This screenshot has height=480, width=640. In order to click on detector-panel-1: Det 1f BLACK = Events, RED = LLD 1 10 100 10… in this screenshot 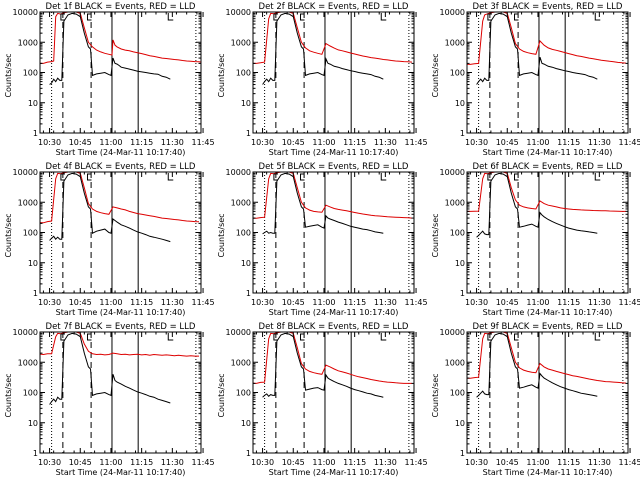, I will do `click(109, 79)`.